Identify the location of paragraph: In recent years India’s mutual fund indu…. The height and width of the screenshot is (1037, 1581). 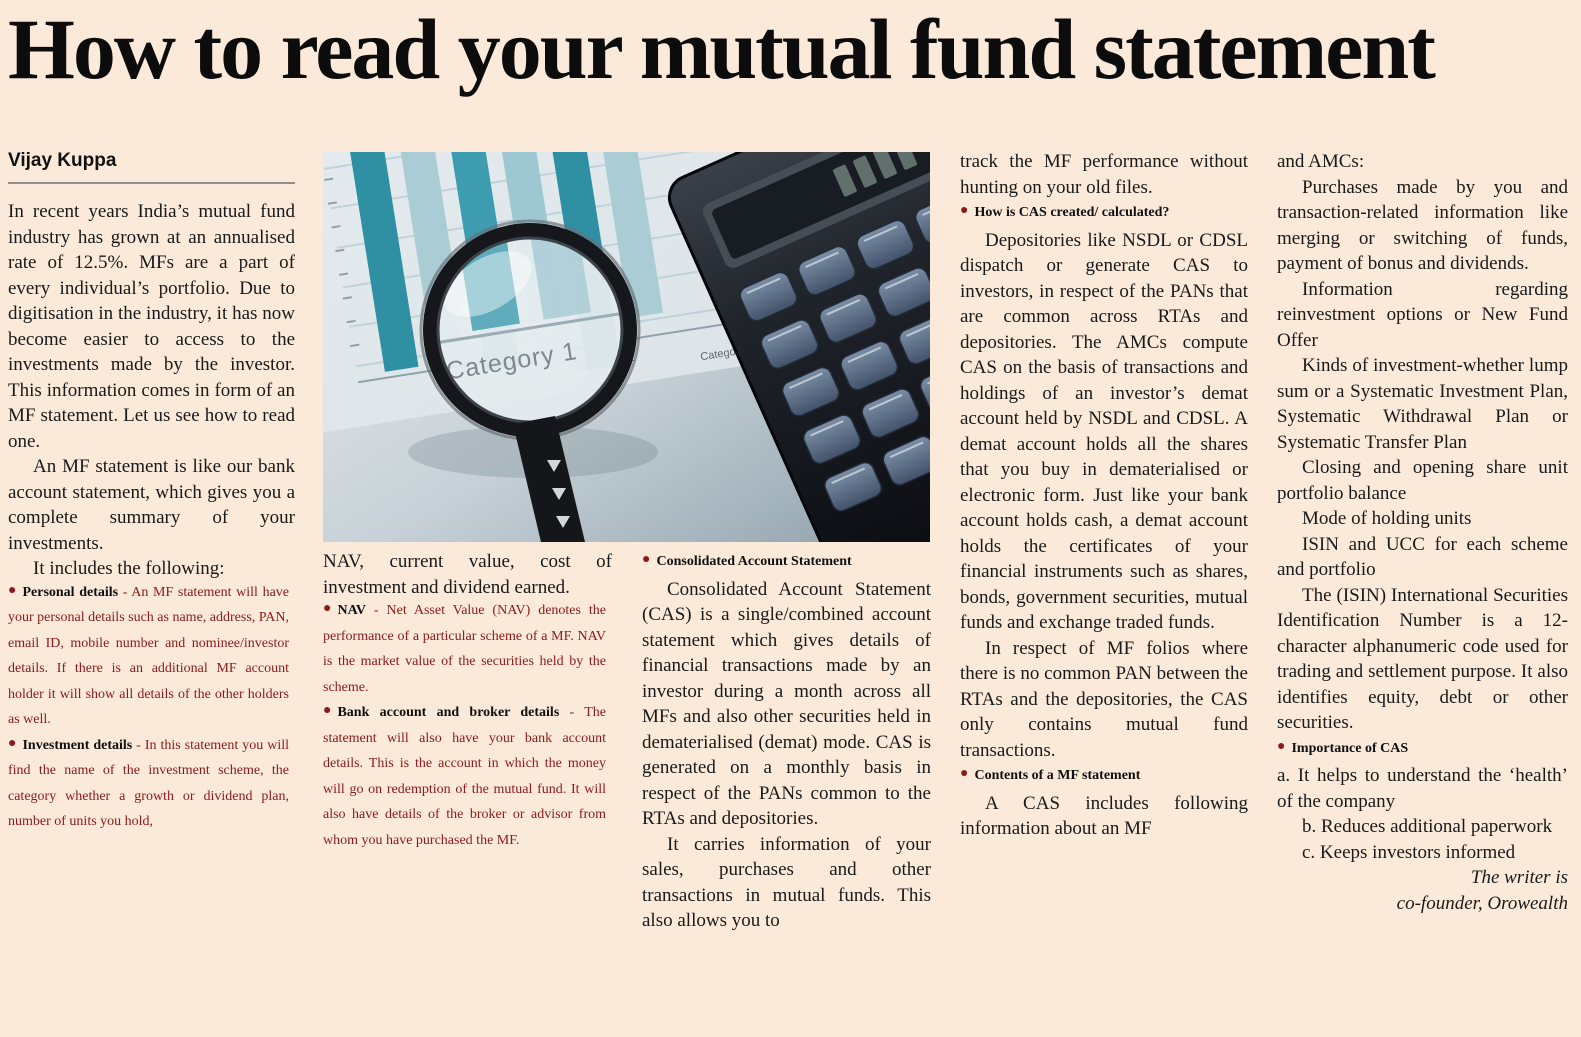
(151, 326).